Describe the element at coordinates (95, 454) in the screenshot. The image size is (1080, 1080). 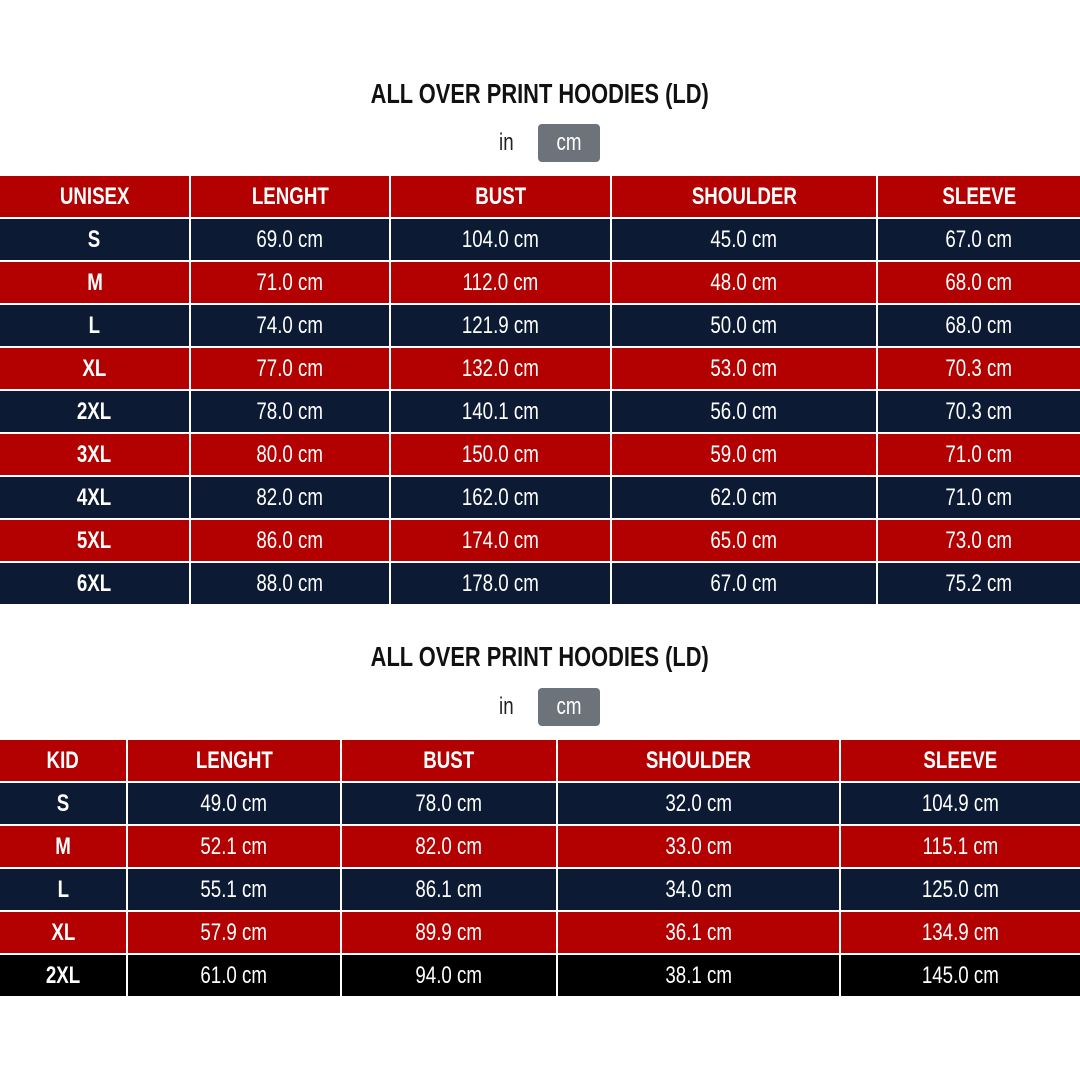
I see `size-label-cell: 3XL` at that location.